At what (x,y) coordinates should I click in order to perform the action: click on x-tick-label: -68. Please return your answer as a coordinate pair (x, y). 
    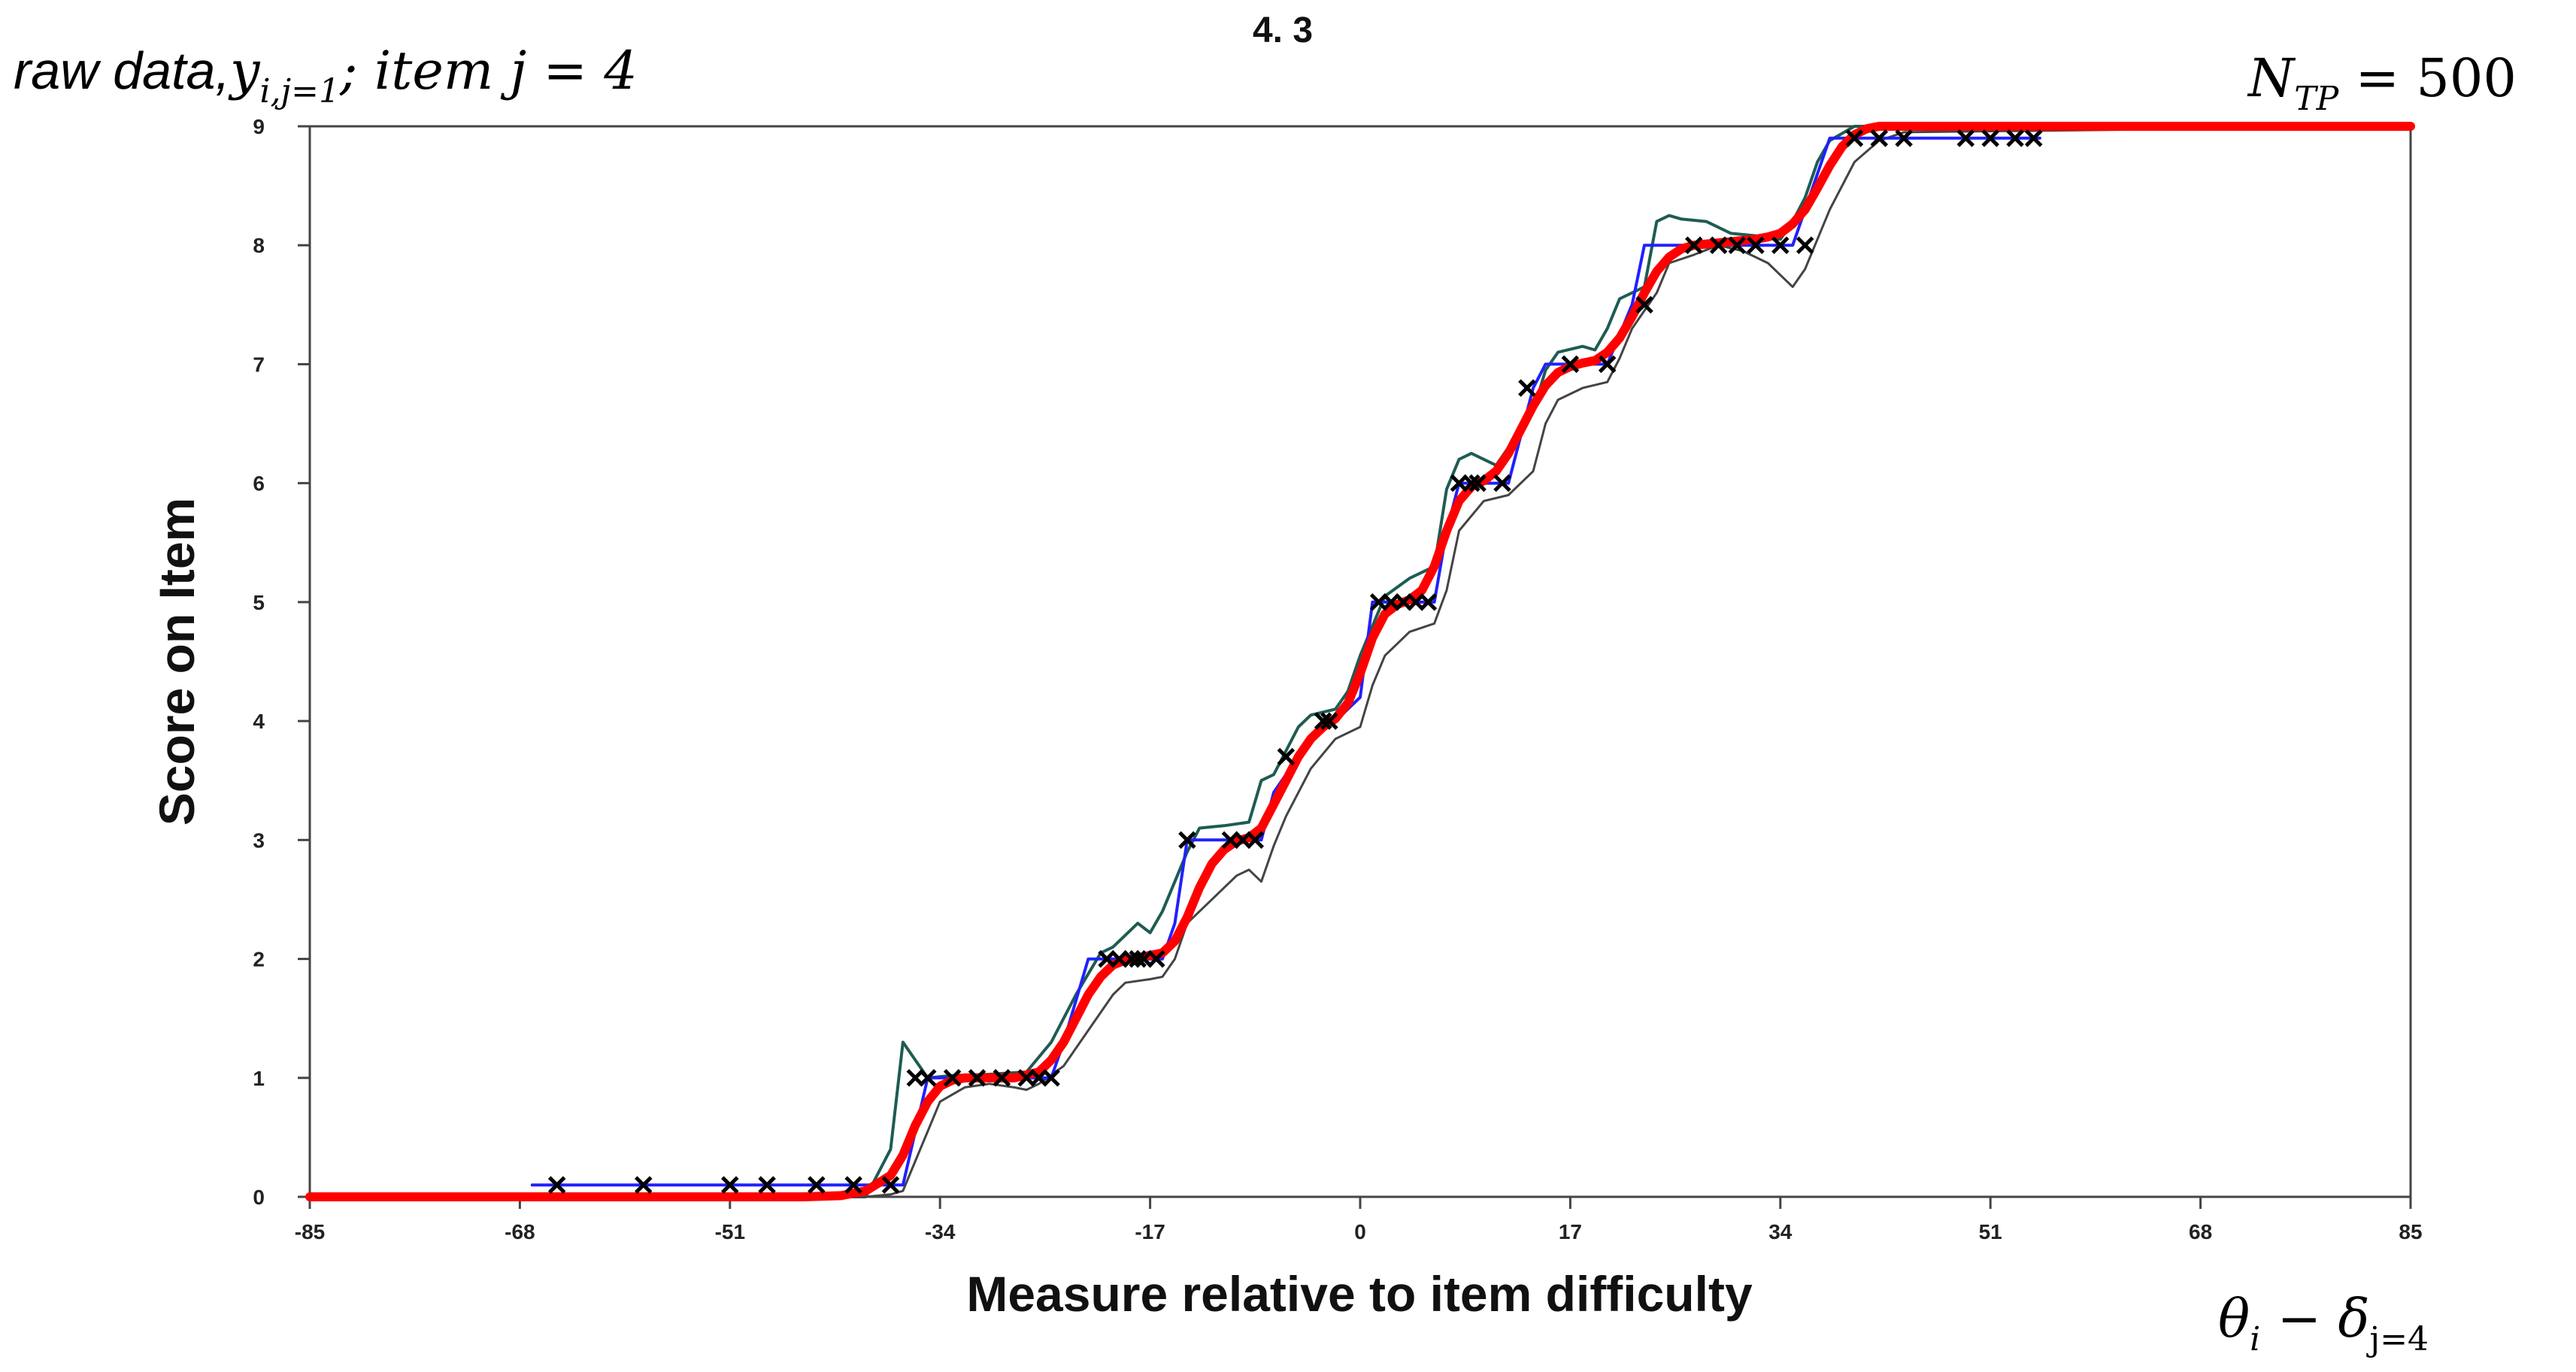
    Looking at the image, I should click on (520, 1232).